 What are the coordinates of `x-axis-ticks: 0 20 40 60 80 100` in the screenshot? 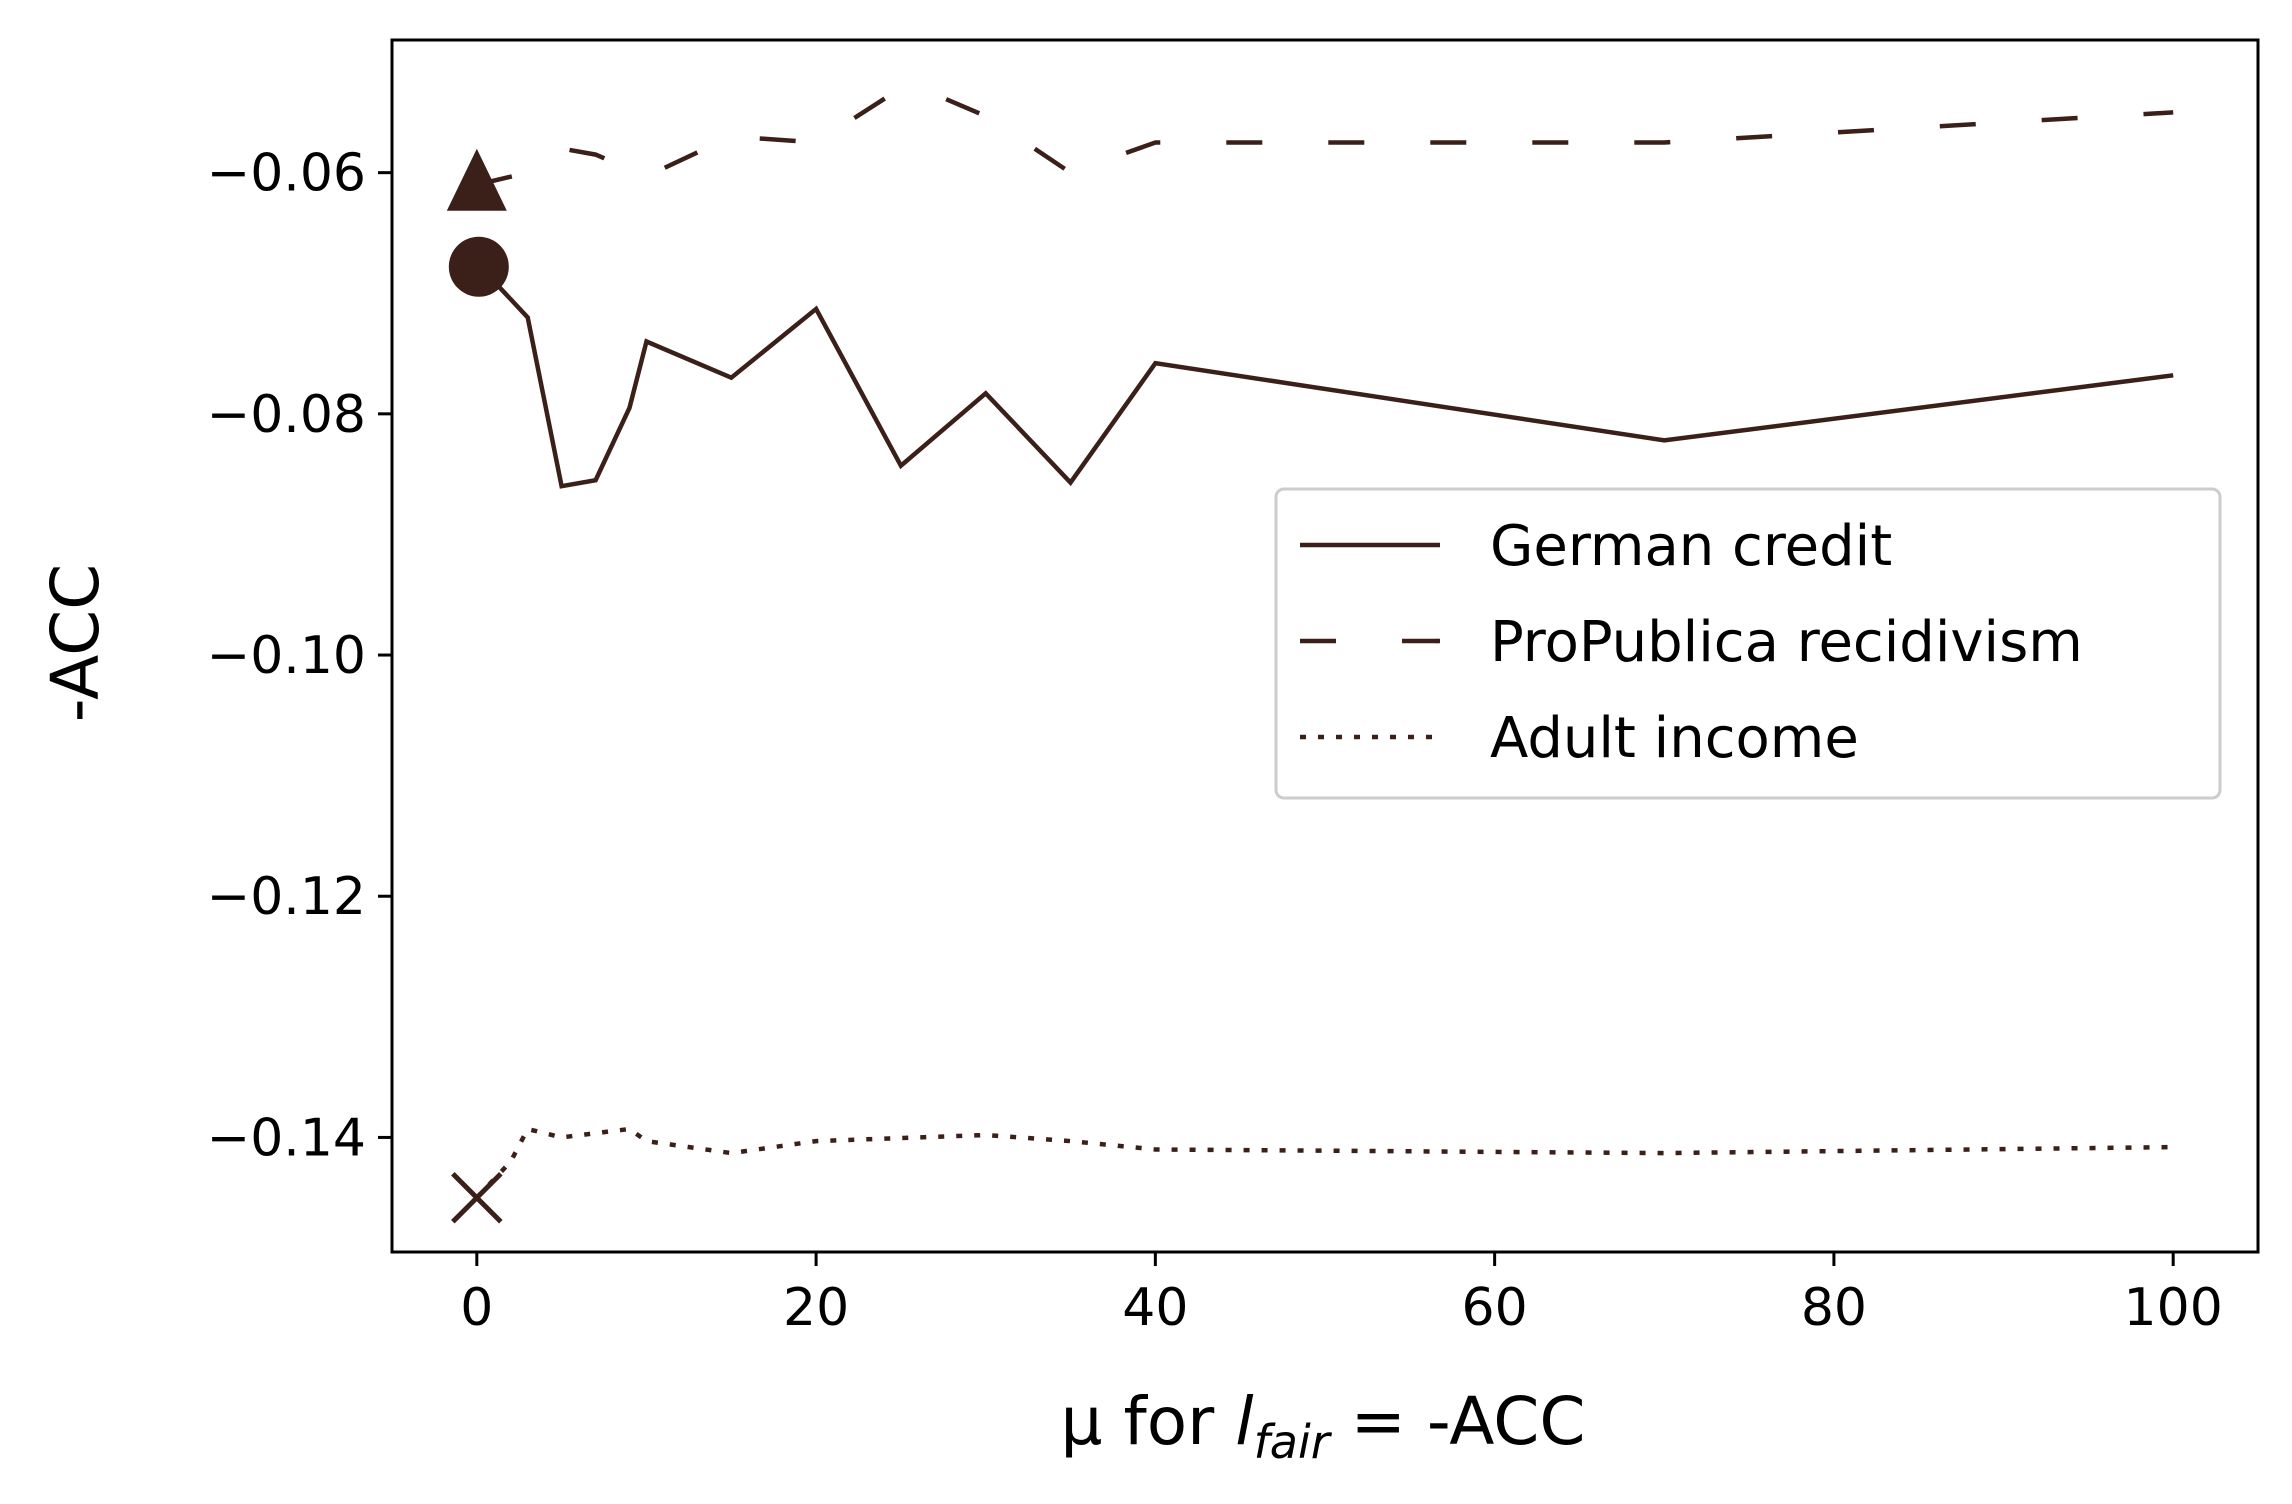 It's located at (1341, 1295).